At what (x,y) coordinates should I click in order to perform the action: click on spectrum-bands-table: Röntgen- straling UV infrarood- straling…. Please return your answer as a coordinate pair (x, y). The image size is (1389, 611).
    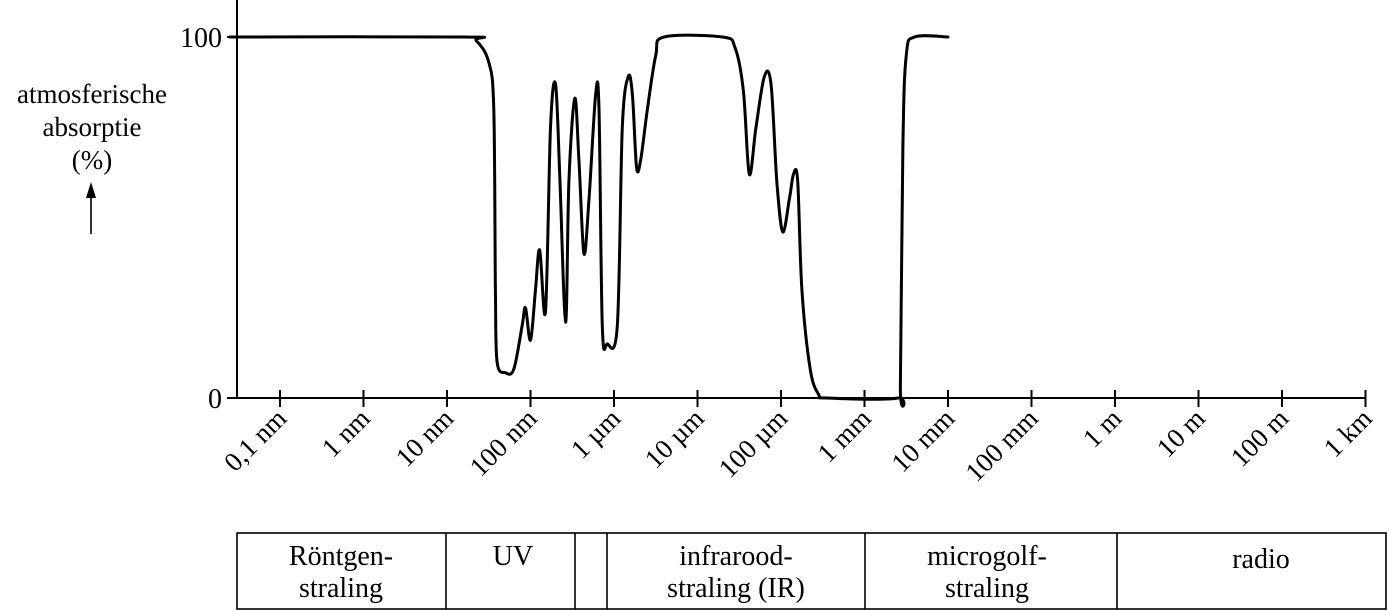
    Looking at the image, I should click on (811, 571).